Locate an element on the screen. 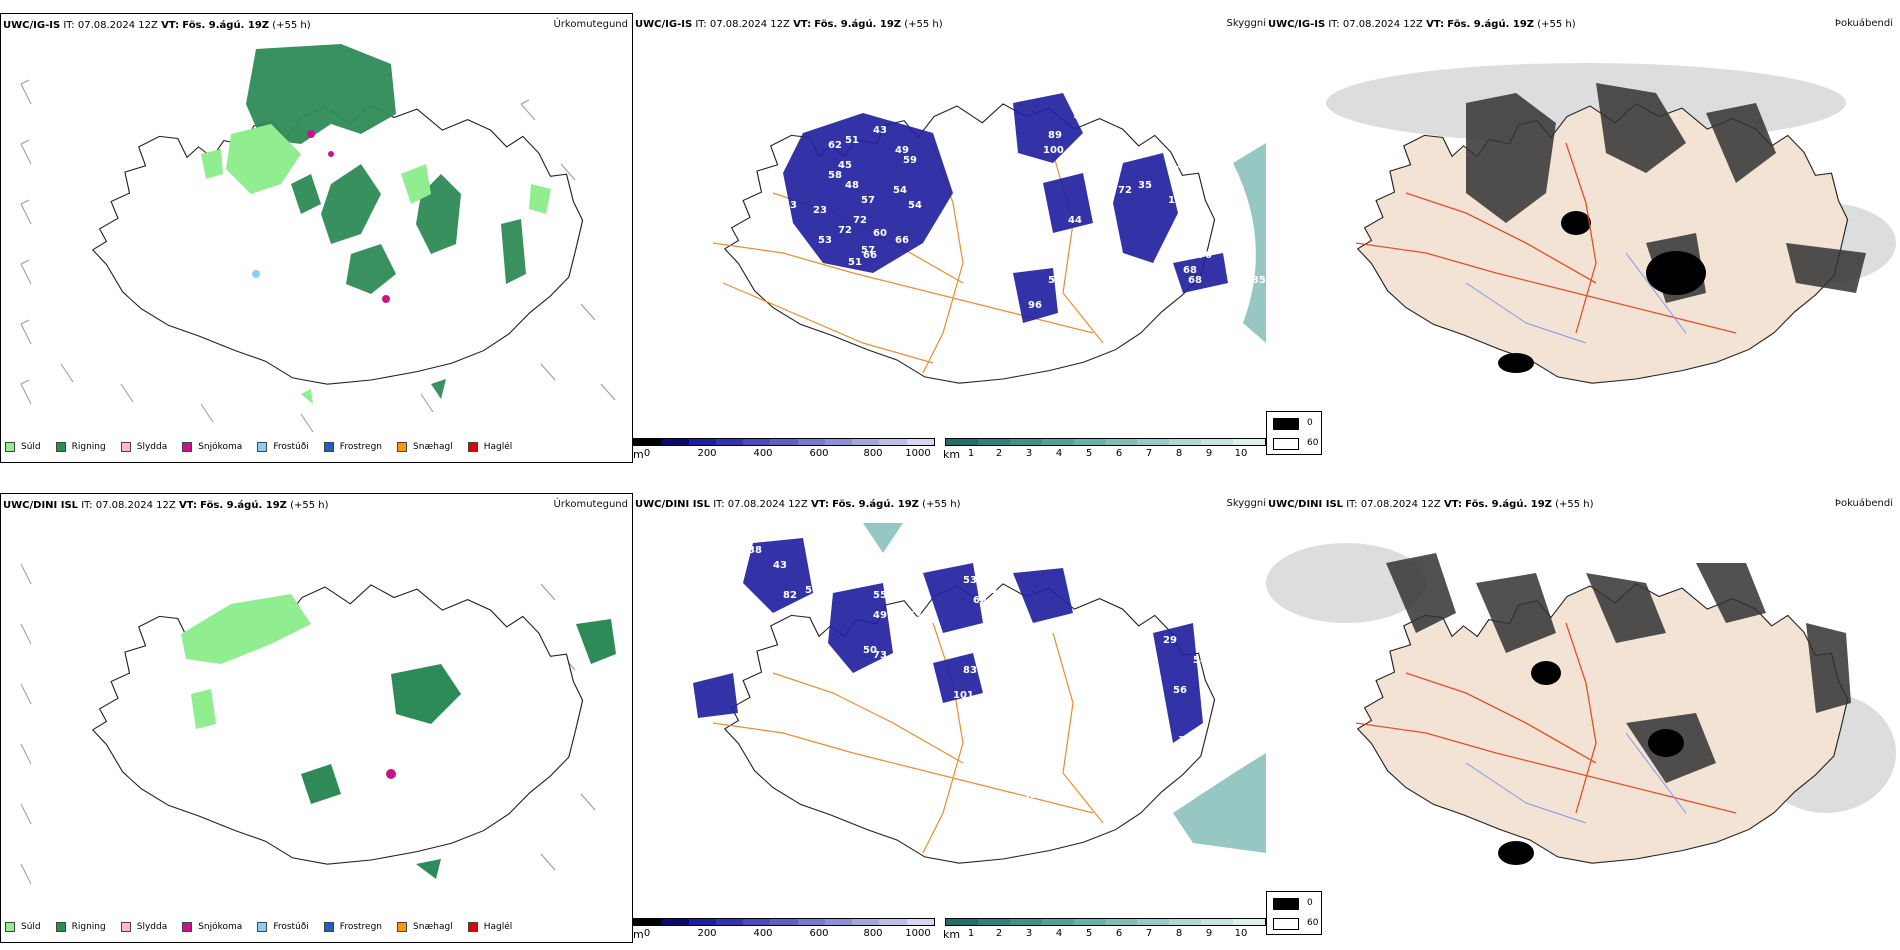 Image resolution: width=1900 pixels, height=950 pixels. cloud-base-label: 43 is located at coordinates (915, 615).